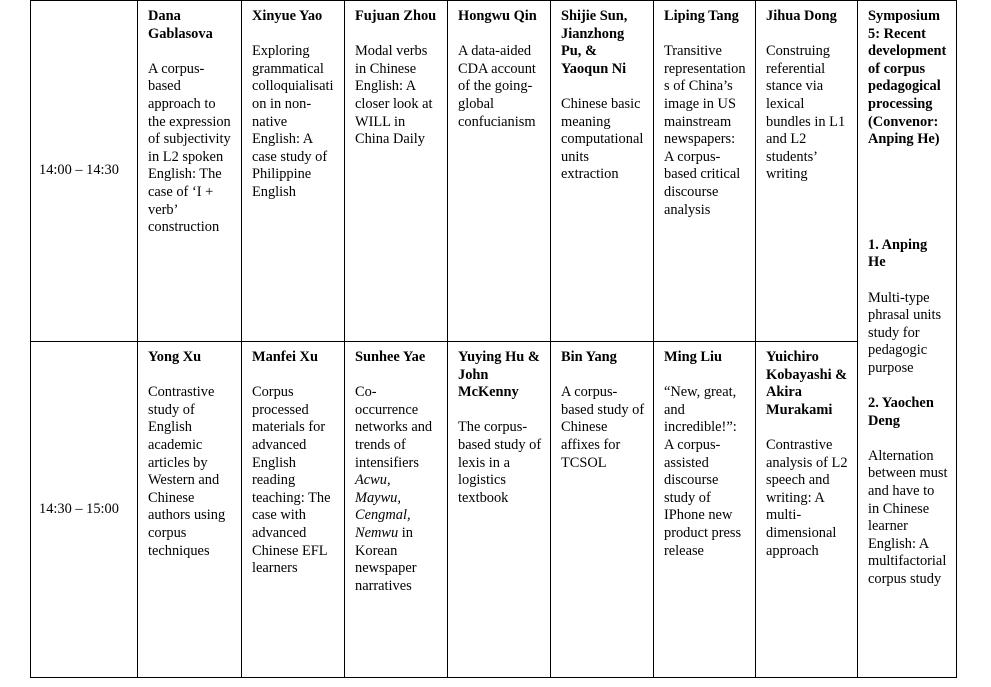 Image resolution: width=991 pixels, height=687 pixels. I want to click on speaker-name: Jihua Dong, so click(801, 16).